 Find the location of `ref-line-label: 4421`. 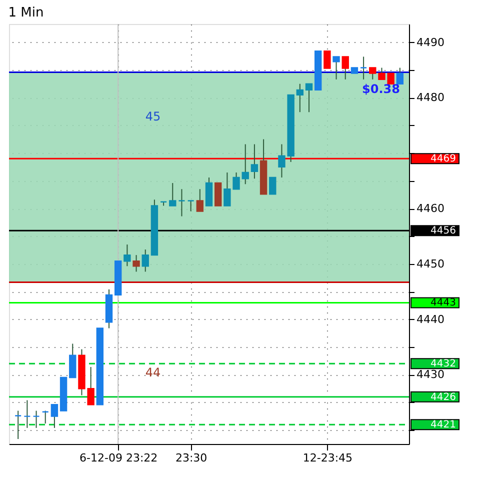

ref-line-label: 4421 is located at coordinates (443, 425).